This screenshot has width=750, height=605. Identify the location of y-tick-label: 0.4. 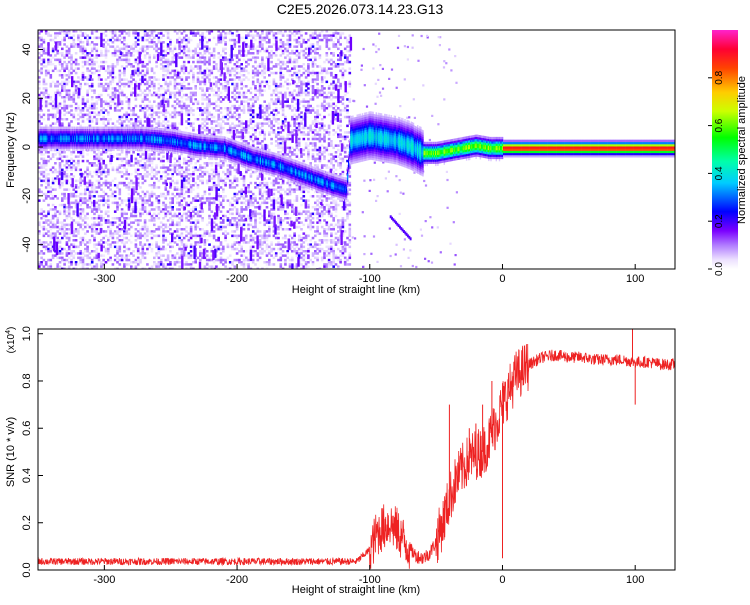
(27, 475).